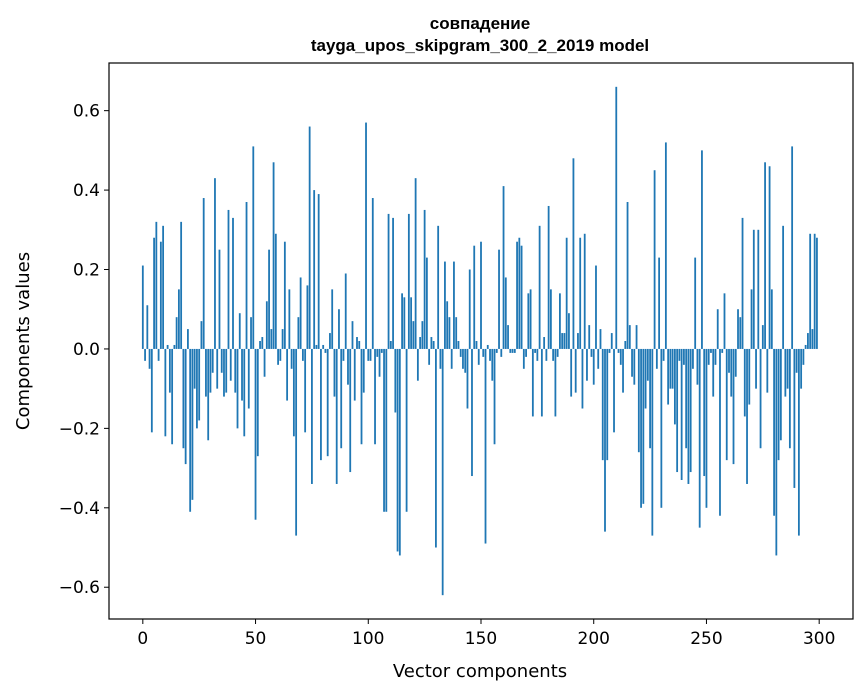  What do you see at coordinates (79, 429) in the screenshot?
I see `y-tick-label: −0.2` at bounding box center [79, 429].